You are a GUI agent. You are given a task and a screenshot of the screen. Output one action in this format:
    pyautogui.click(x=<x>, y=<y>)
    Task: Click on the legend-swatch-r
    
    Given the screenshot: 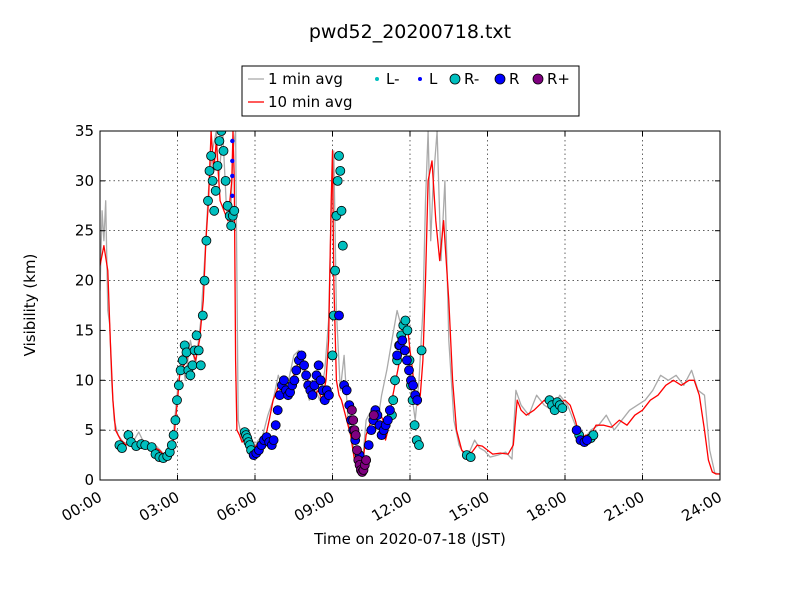 What is the action you would take?
    pyautogui.click(x=500, y=79)
    